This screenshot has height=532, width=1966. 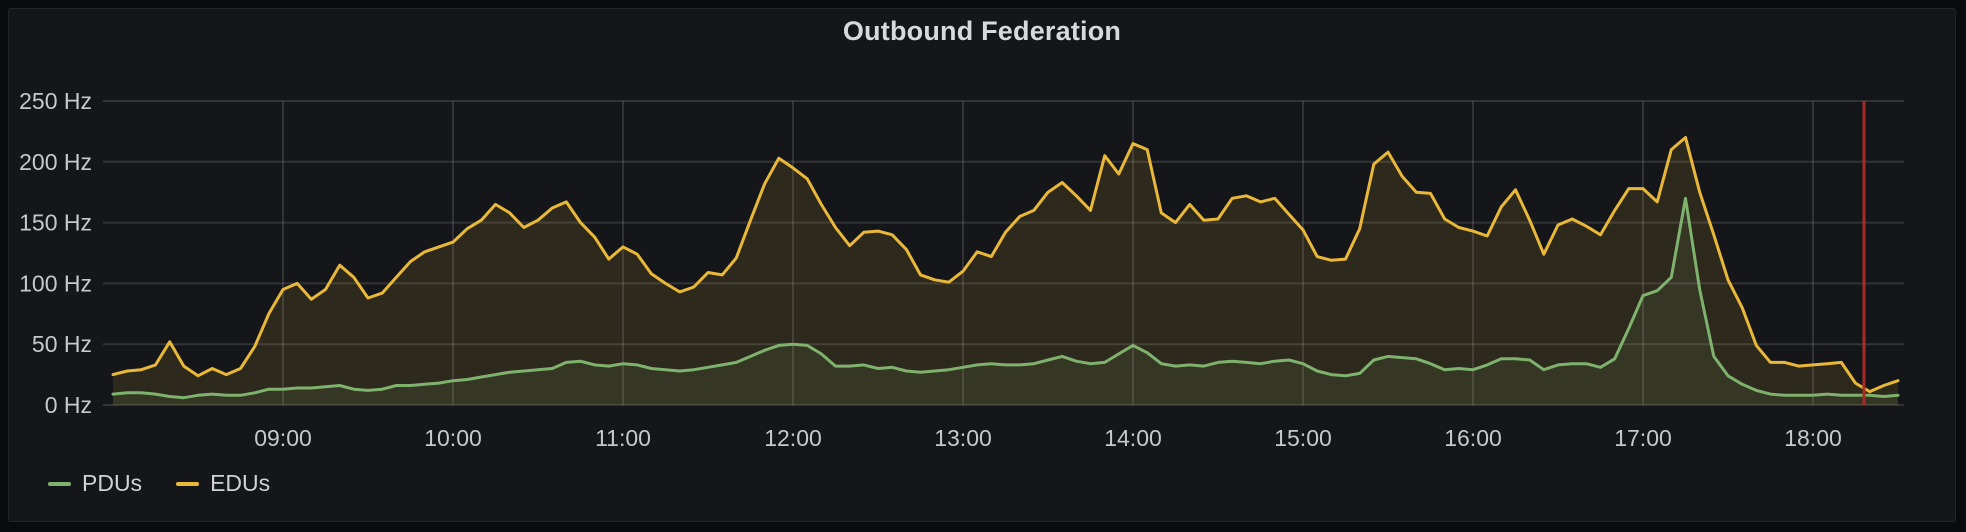 I want to click on x-axis-tick-label: 18:00, so click(x=1813, y=438).